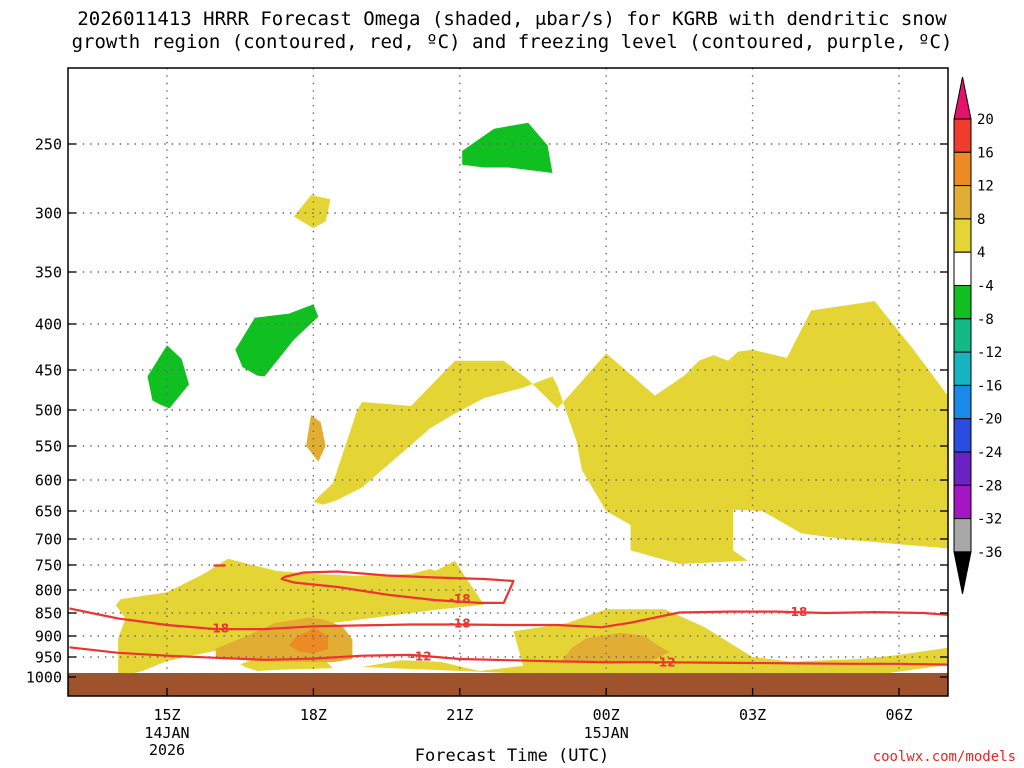  I want to click on x-tick-label-18z: 18Z, so click(313, 715).